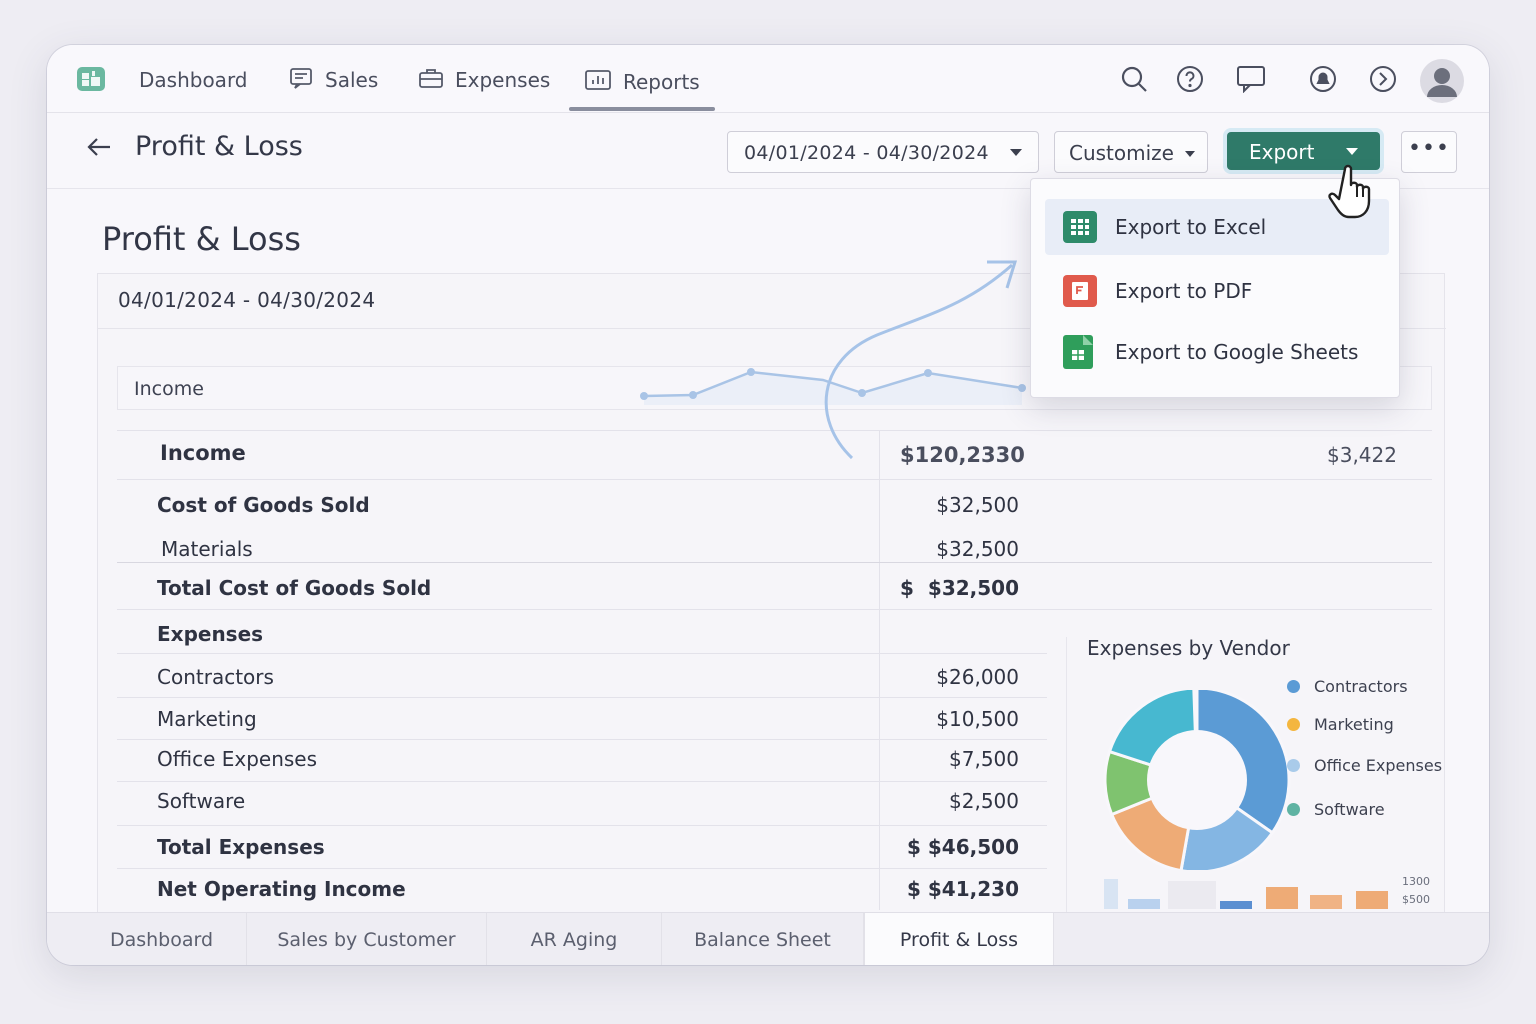  Describe the element at coordinates (1429, 152) in the screenshot. I see `more-options-button: •••` at that location.